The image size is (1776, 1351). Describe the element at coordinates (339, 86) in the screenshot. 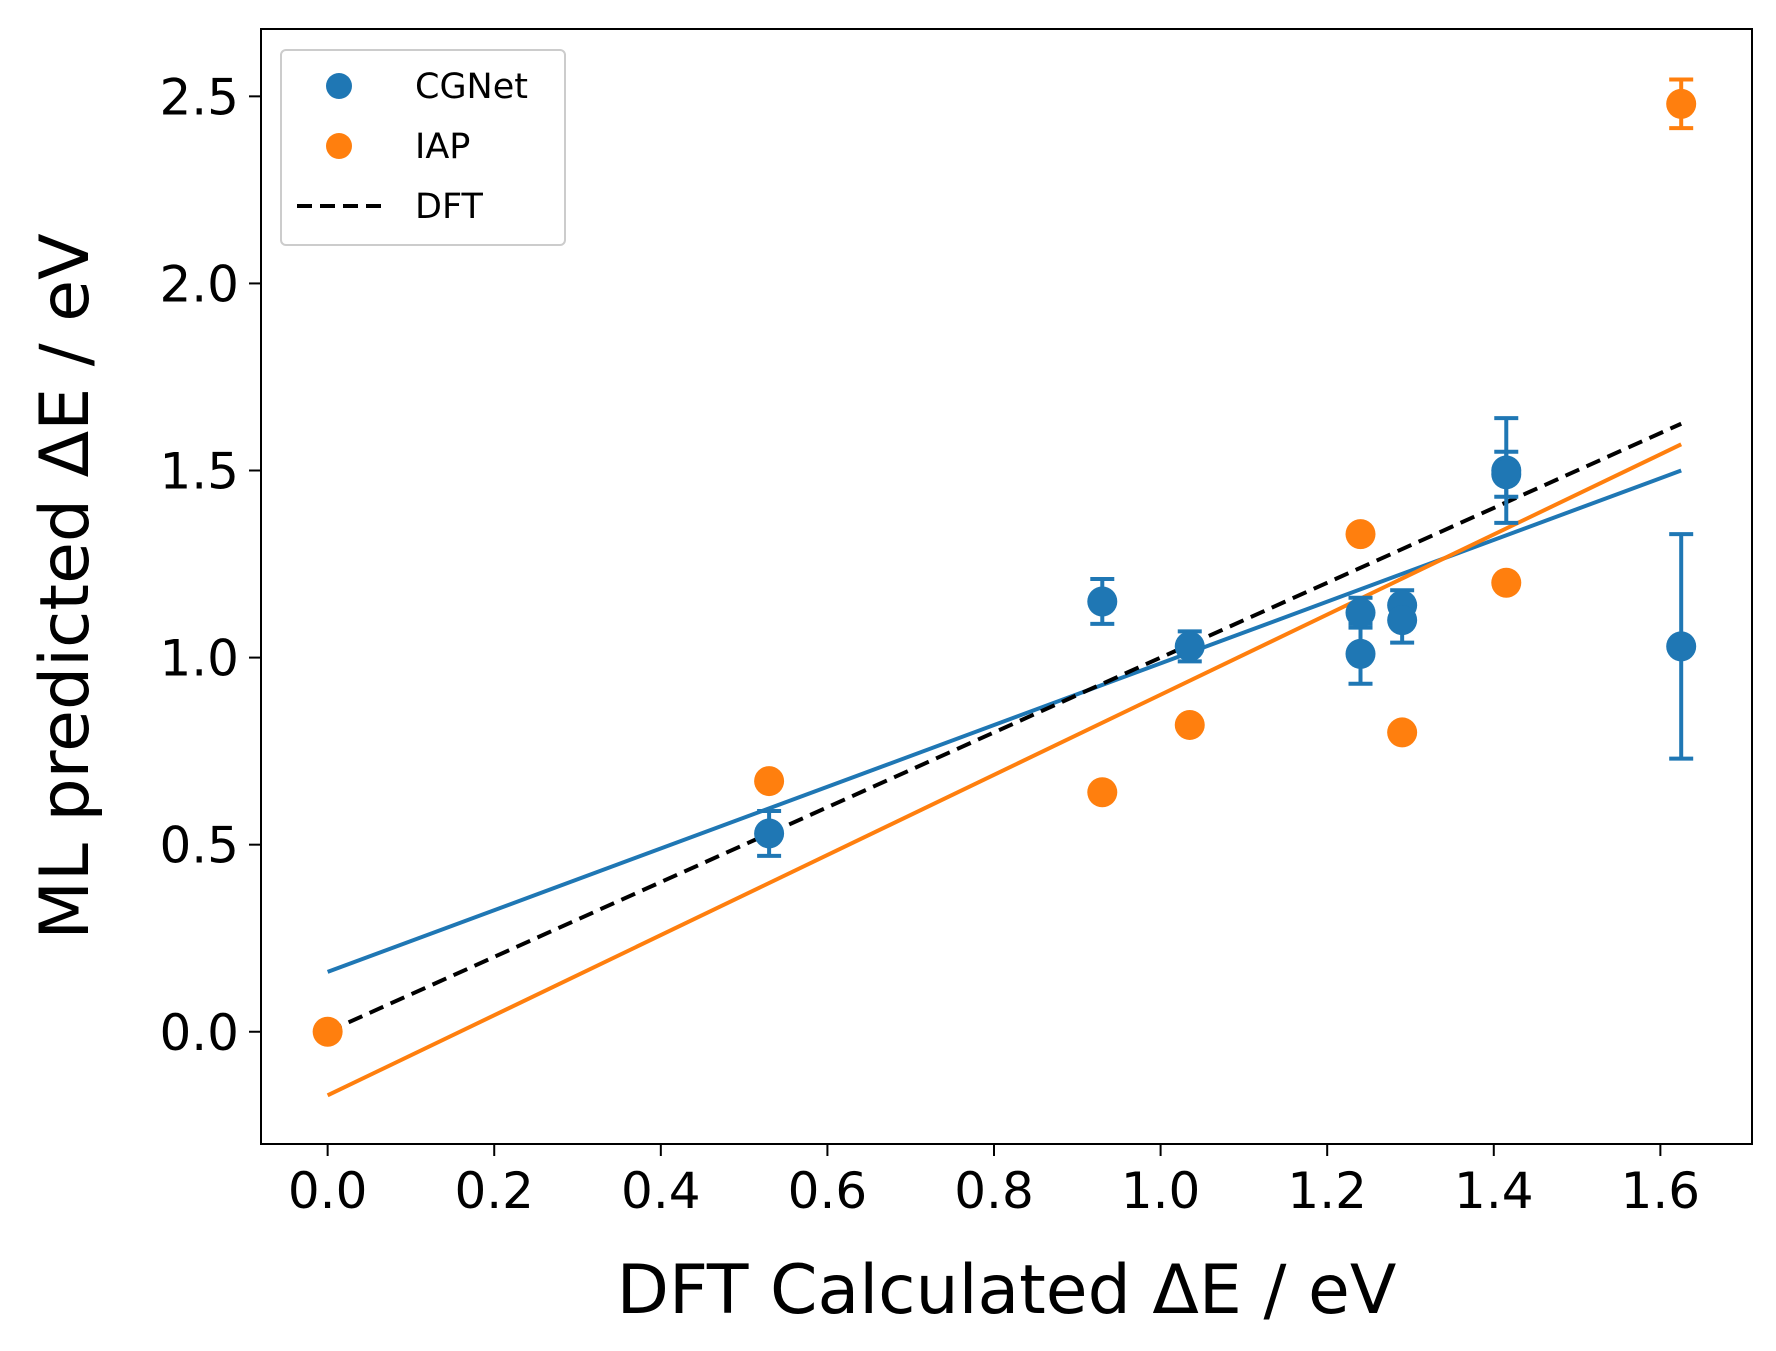

I see `legend-marker-cgnet` at that location.